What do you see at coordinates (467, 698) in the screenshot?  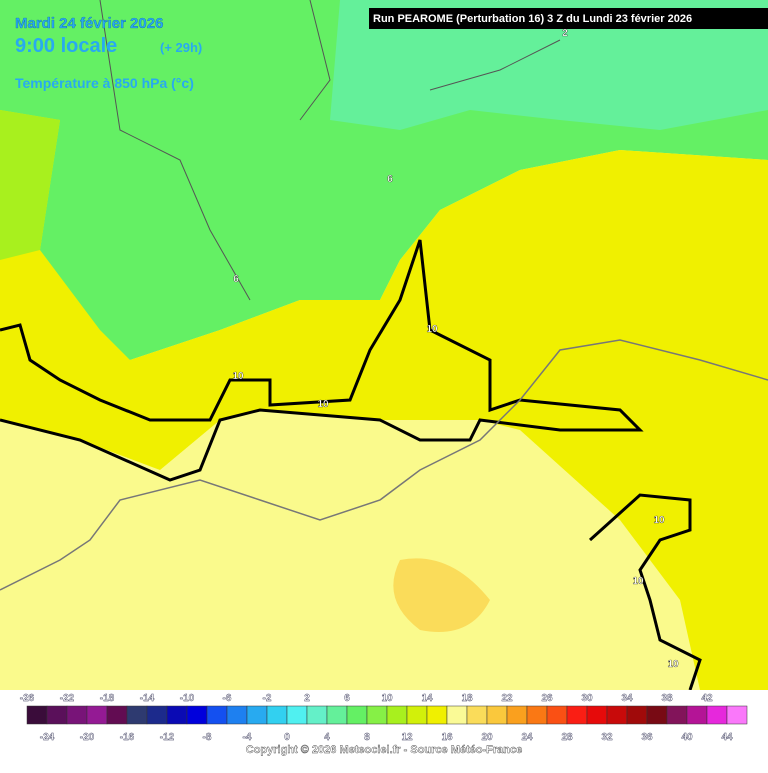 I see `legend-label: 18` at bounding box center [467, 698].